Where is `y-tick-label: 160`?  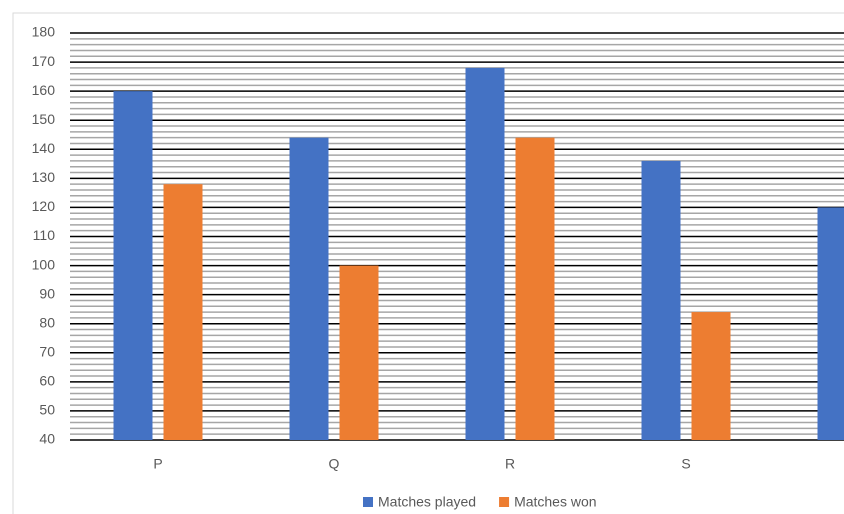
y-tick-label: 160 is located at coordinates (44, 90).